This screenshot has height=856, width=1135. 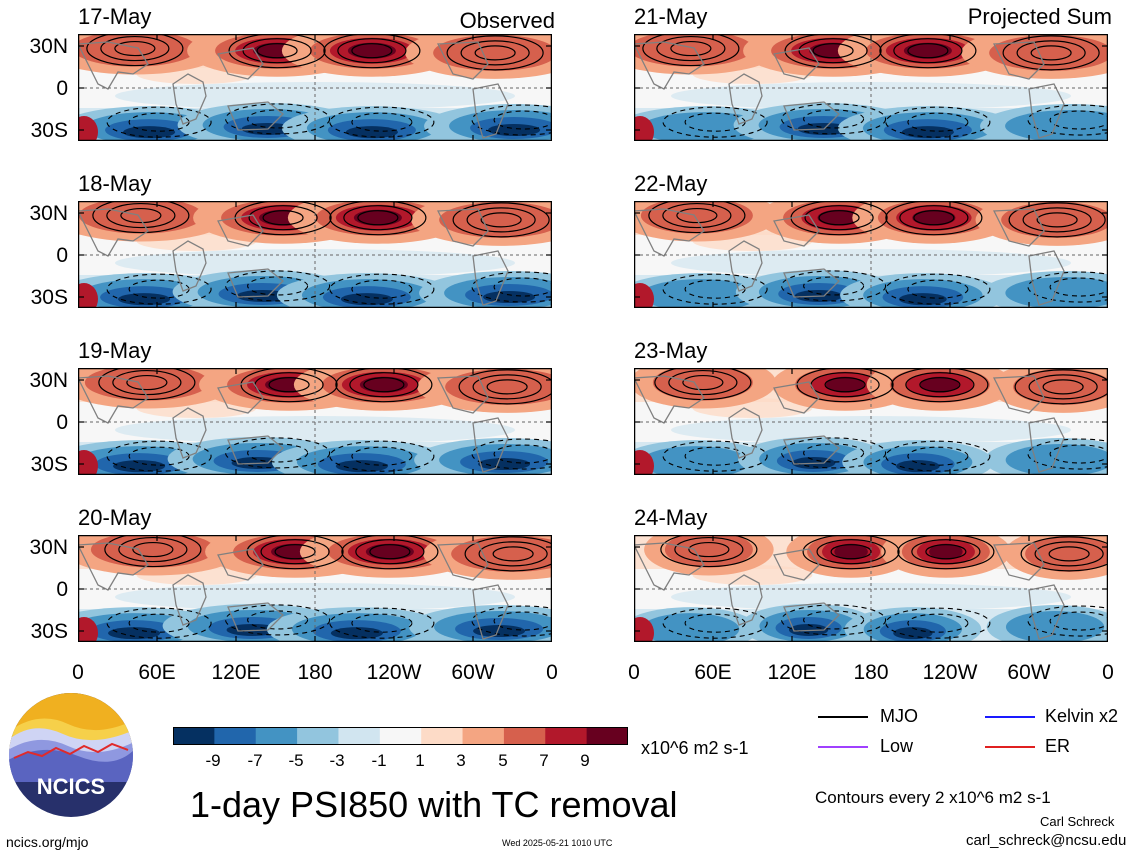 I want to click on colorbar-label: -3, so click(x=337, y=760).